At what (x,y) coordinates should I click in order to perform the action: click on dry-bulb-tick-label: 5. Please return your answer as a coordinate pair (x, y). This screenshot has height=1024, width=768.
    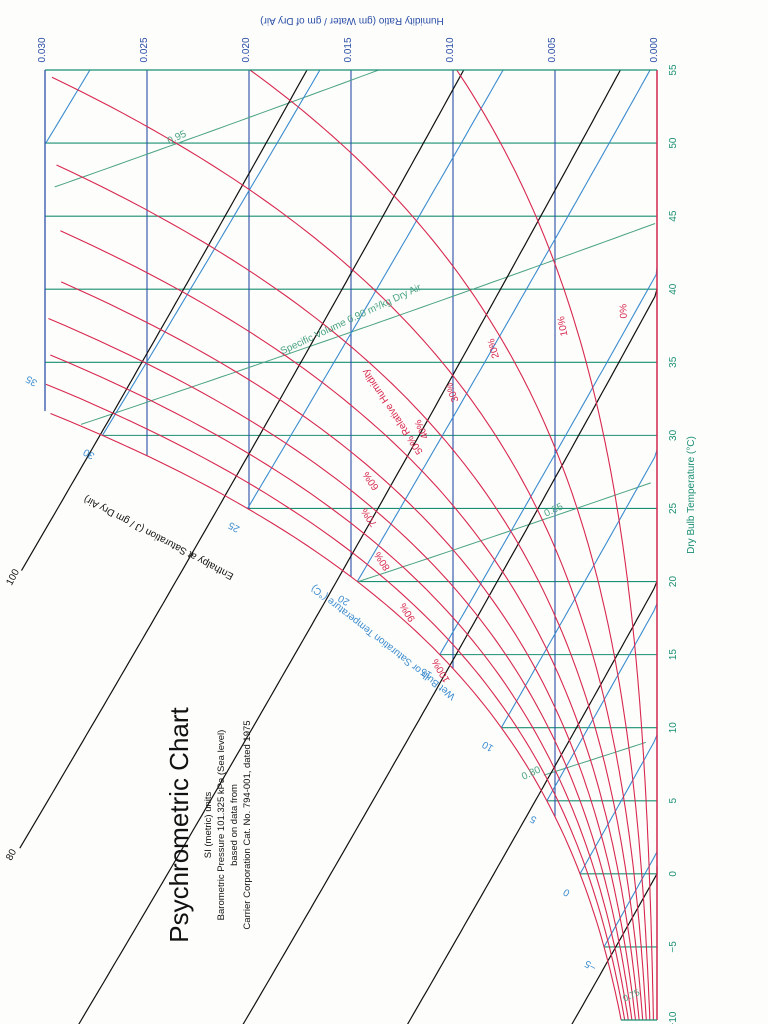
    Looking at the image, I should click on (673, 801).